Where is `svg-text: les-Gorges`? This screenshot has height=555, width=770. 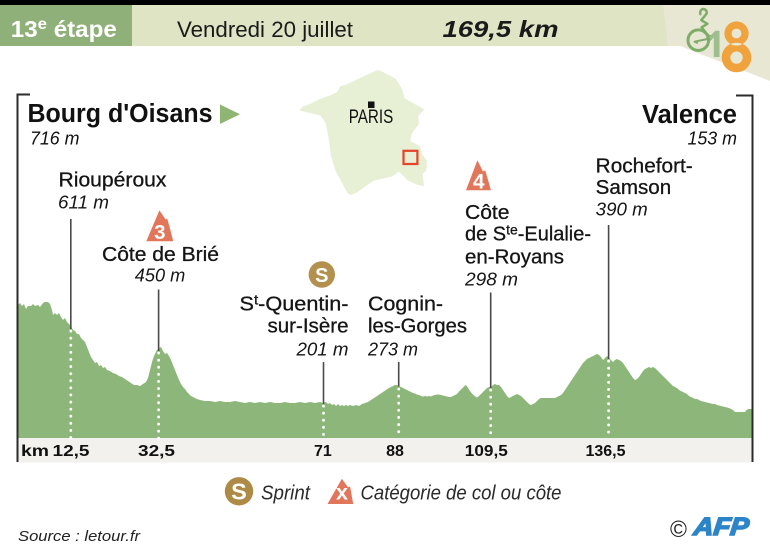 svg-text: les-Gorges is located at coordinates (417, 326).